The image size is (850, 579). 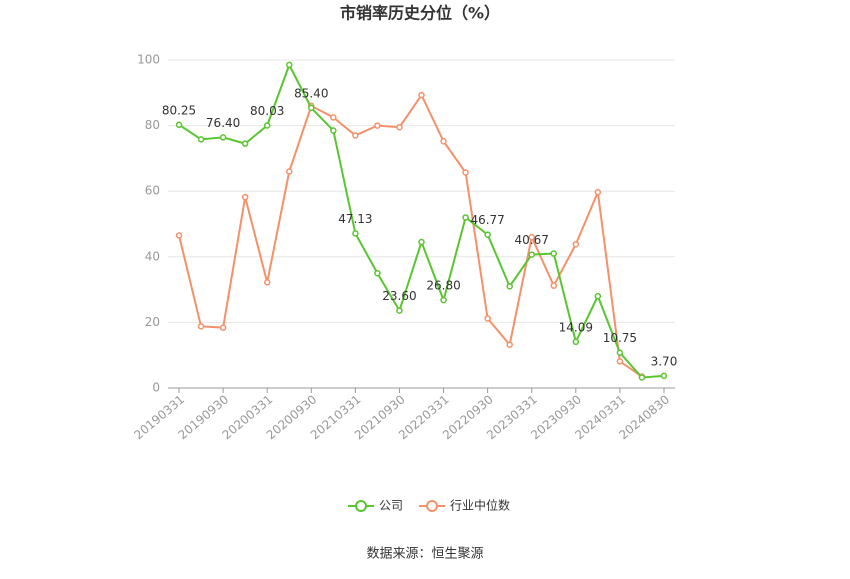 What do you see at coordinates (223, 123) in the screenshot?
I see `data-label: 76.40` at bounding box center [223, 123].